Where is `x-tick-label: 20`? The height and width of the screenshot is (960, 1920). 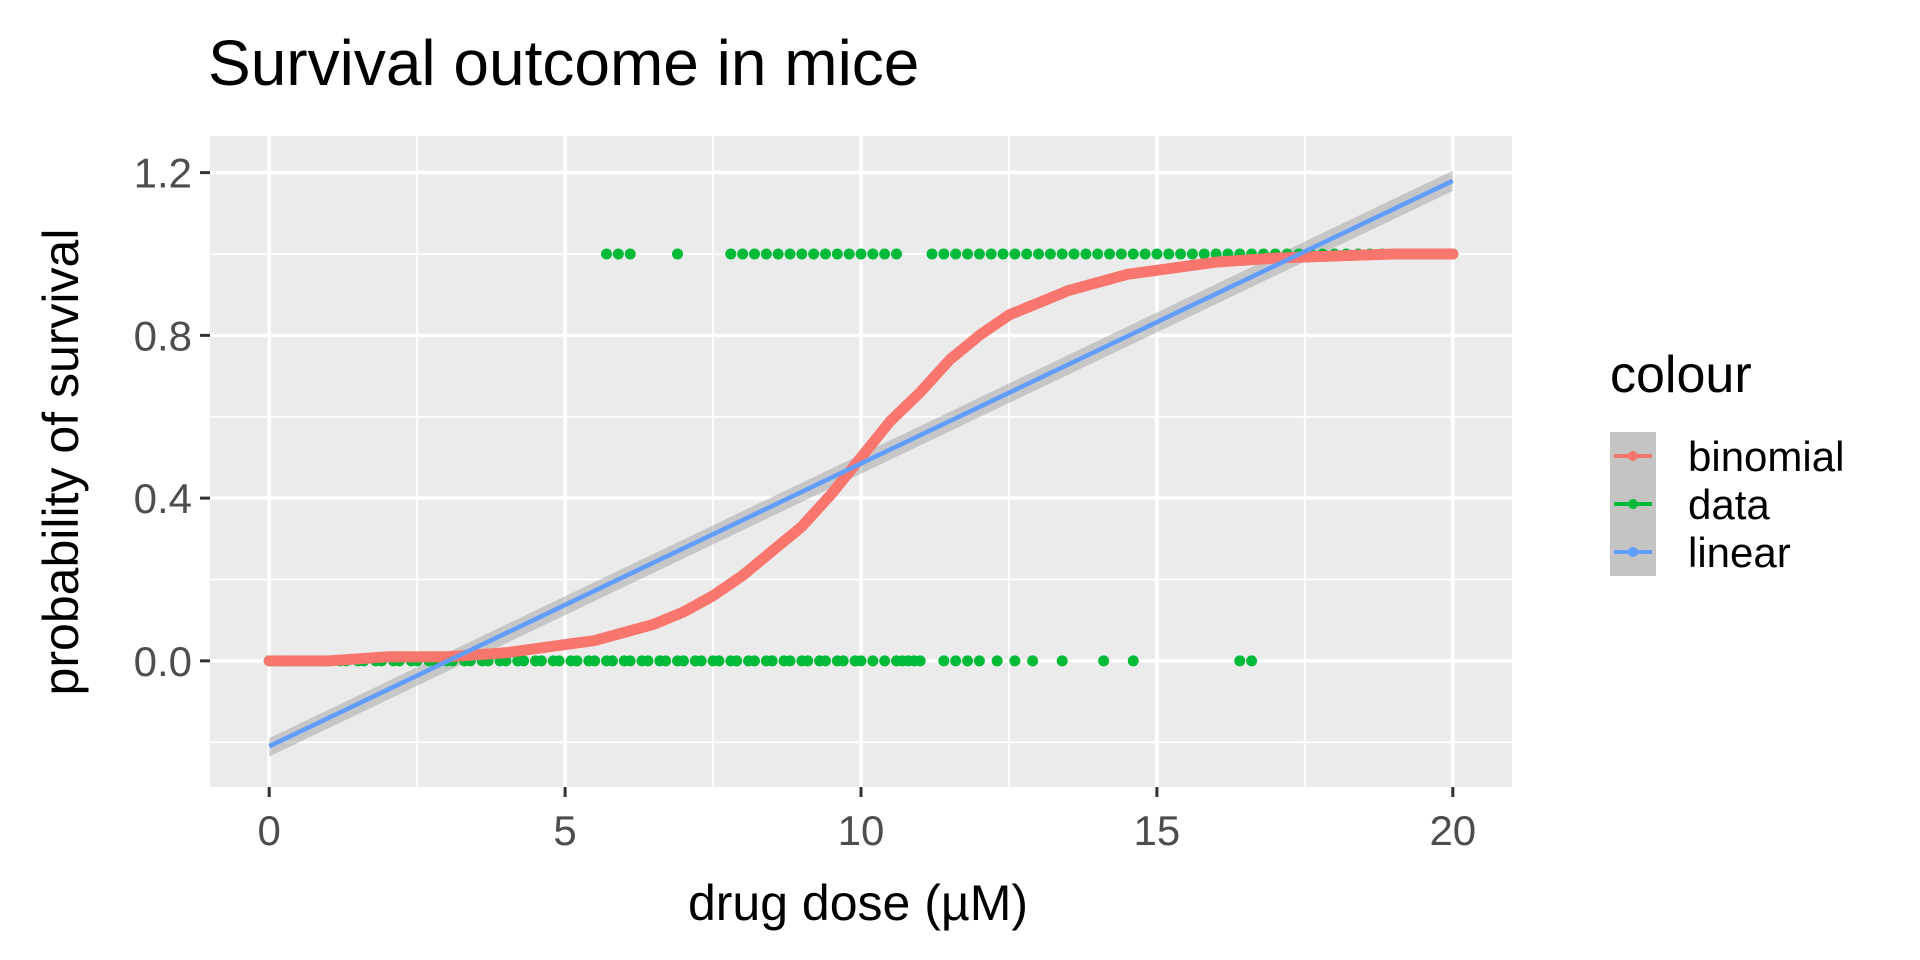
x-tick-label: 20 is located at coordinates (1452, 830).